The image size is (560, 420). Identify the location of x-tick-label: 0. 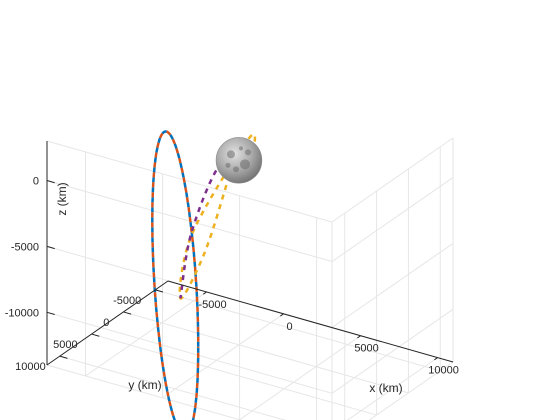
(289, 327).